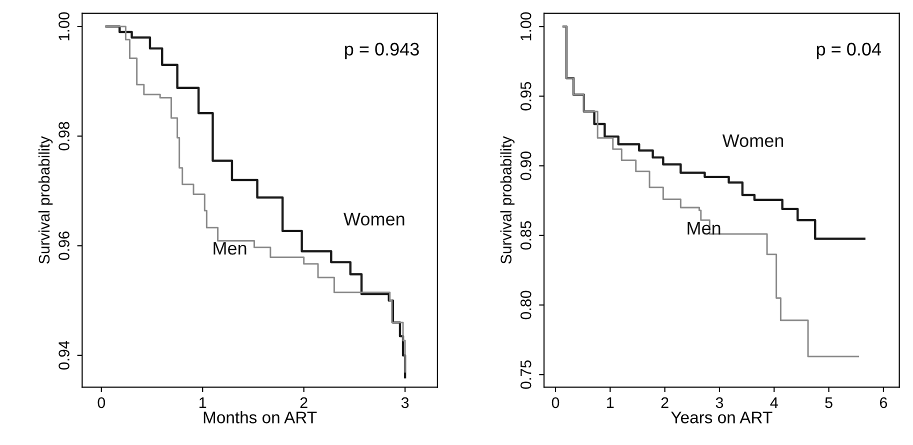 The image size is (913, 445). I want to click on x-tick-label: 4, so click(774, 402).